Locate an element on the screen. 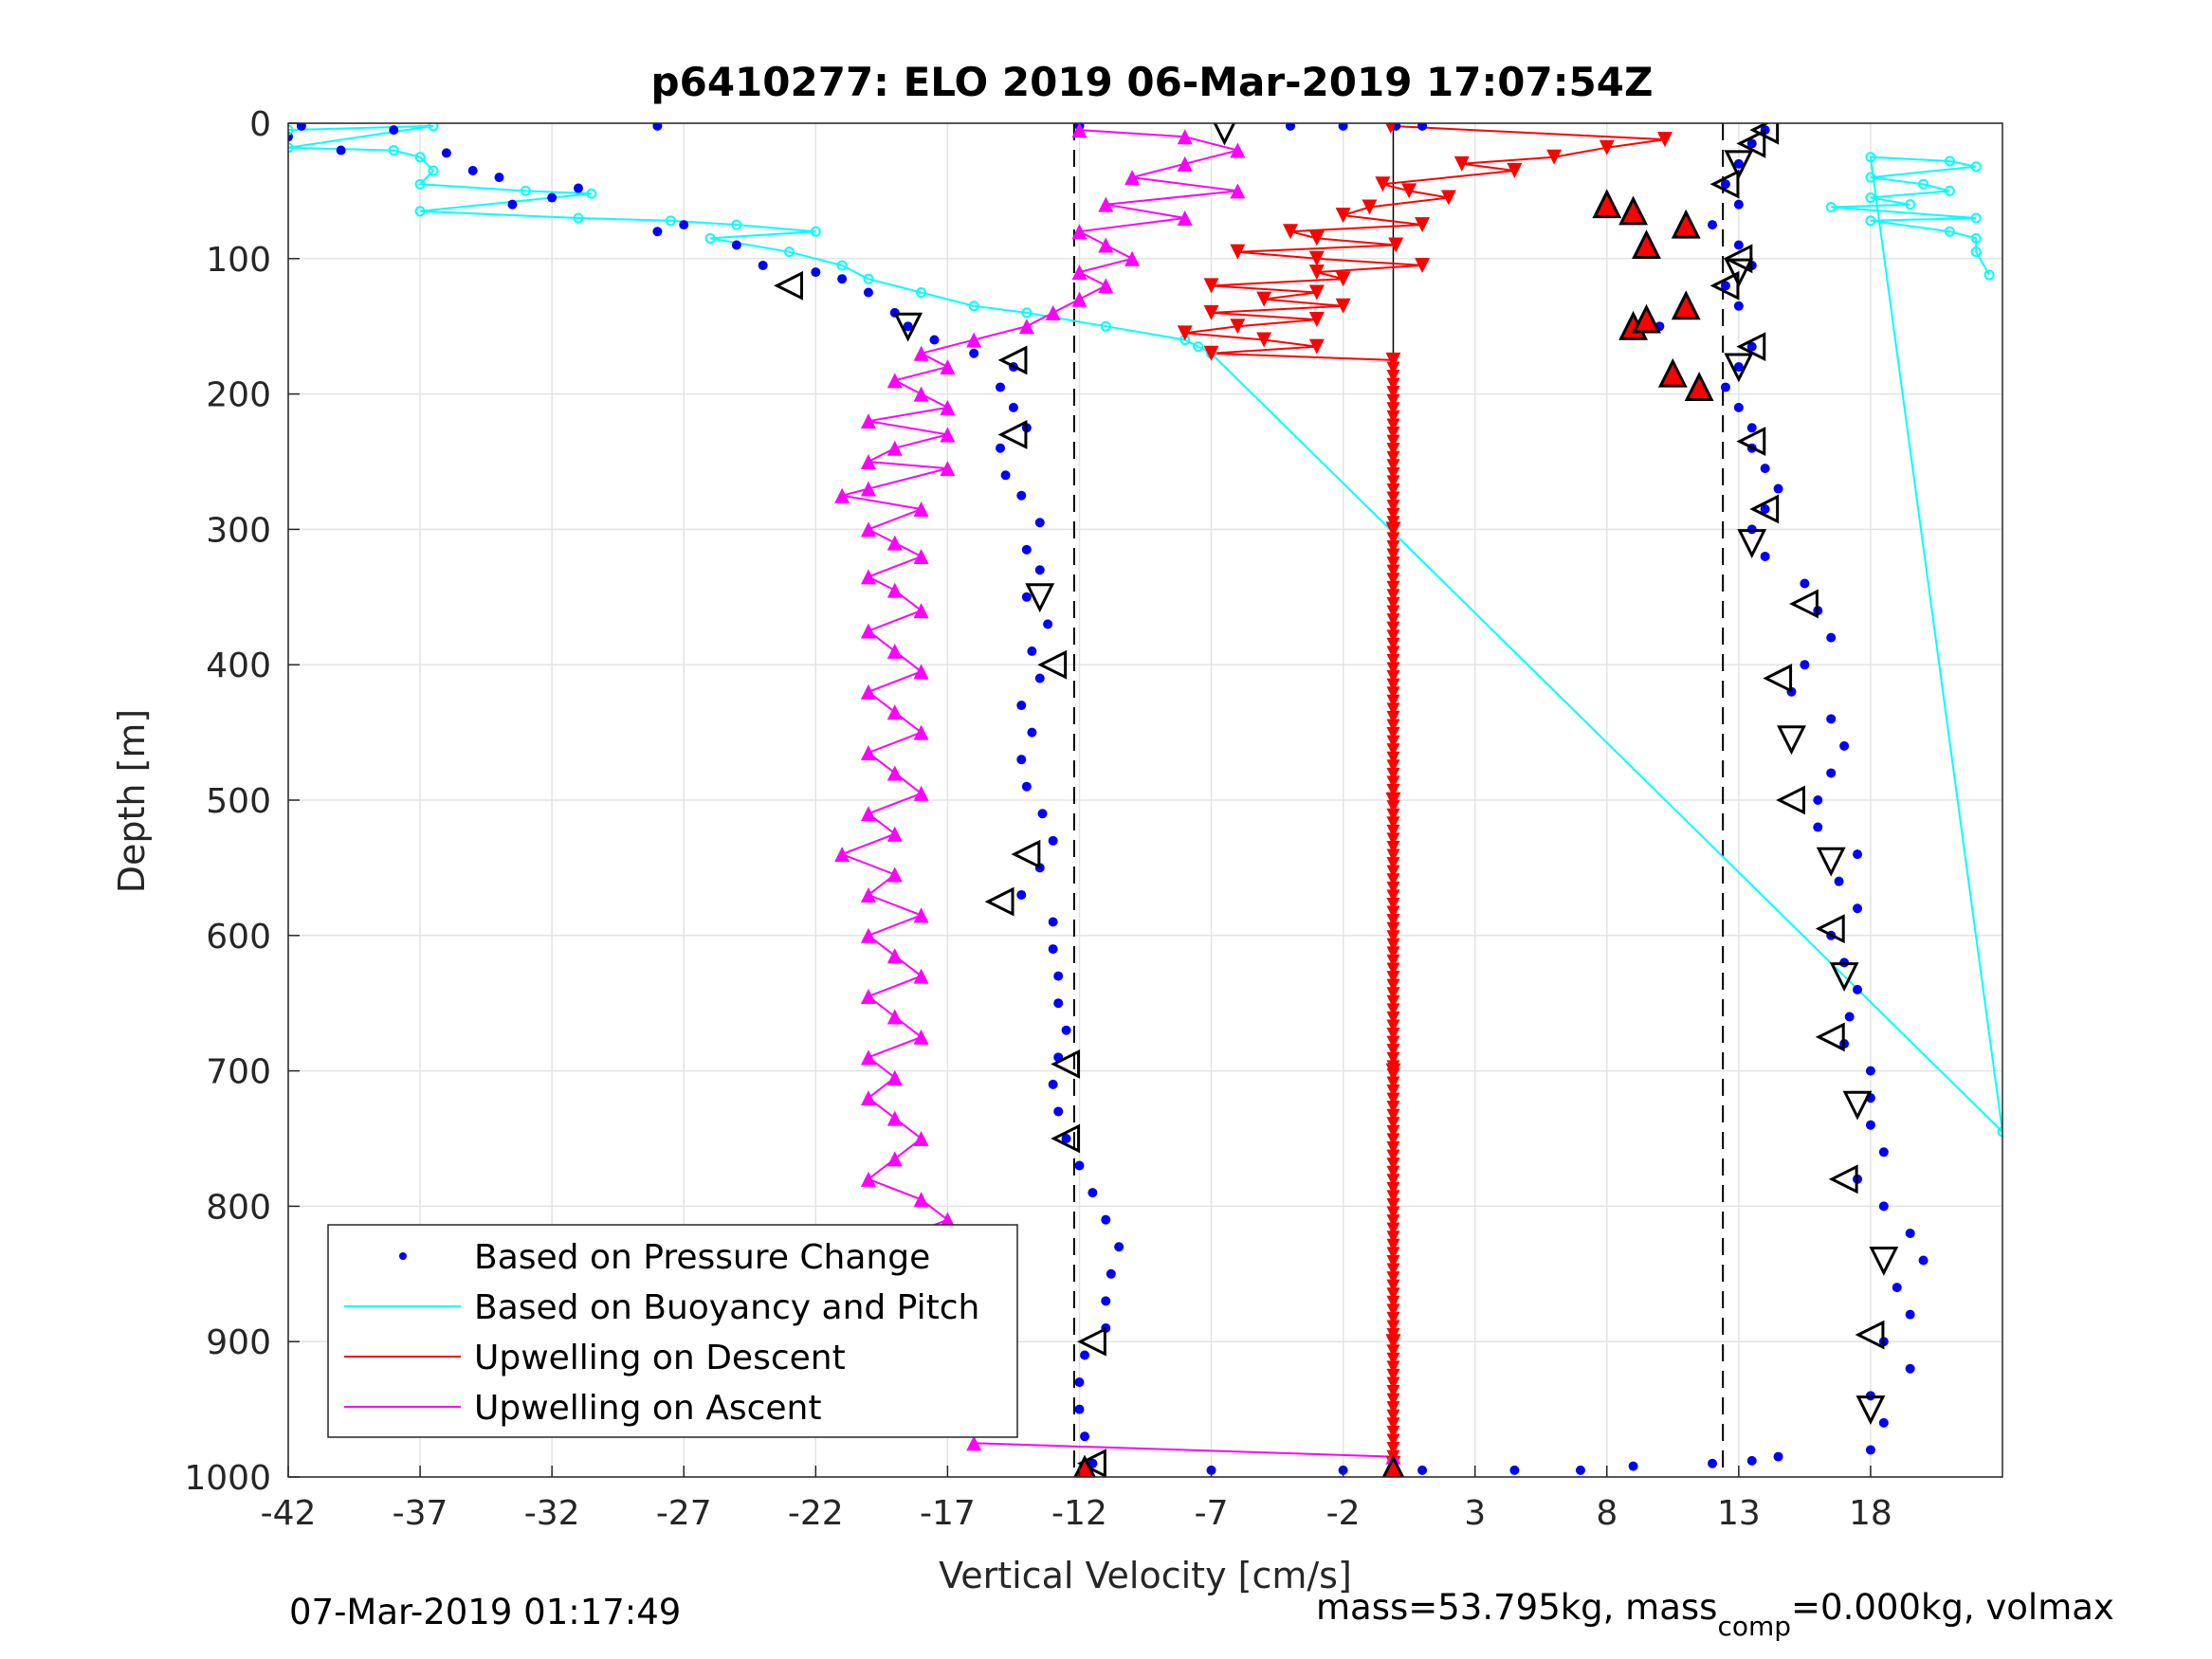 The image size is (2212, 1659). x-tick-label: -27 is located at coordinates (684, 1513).